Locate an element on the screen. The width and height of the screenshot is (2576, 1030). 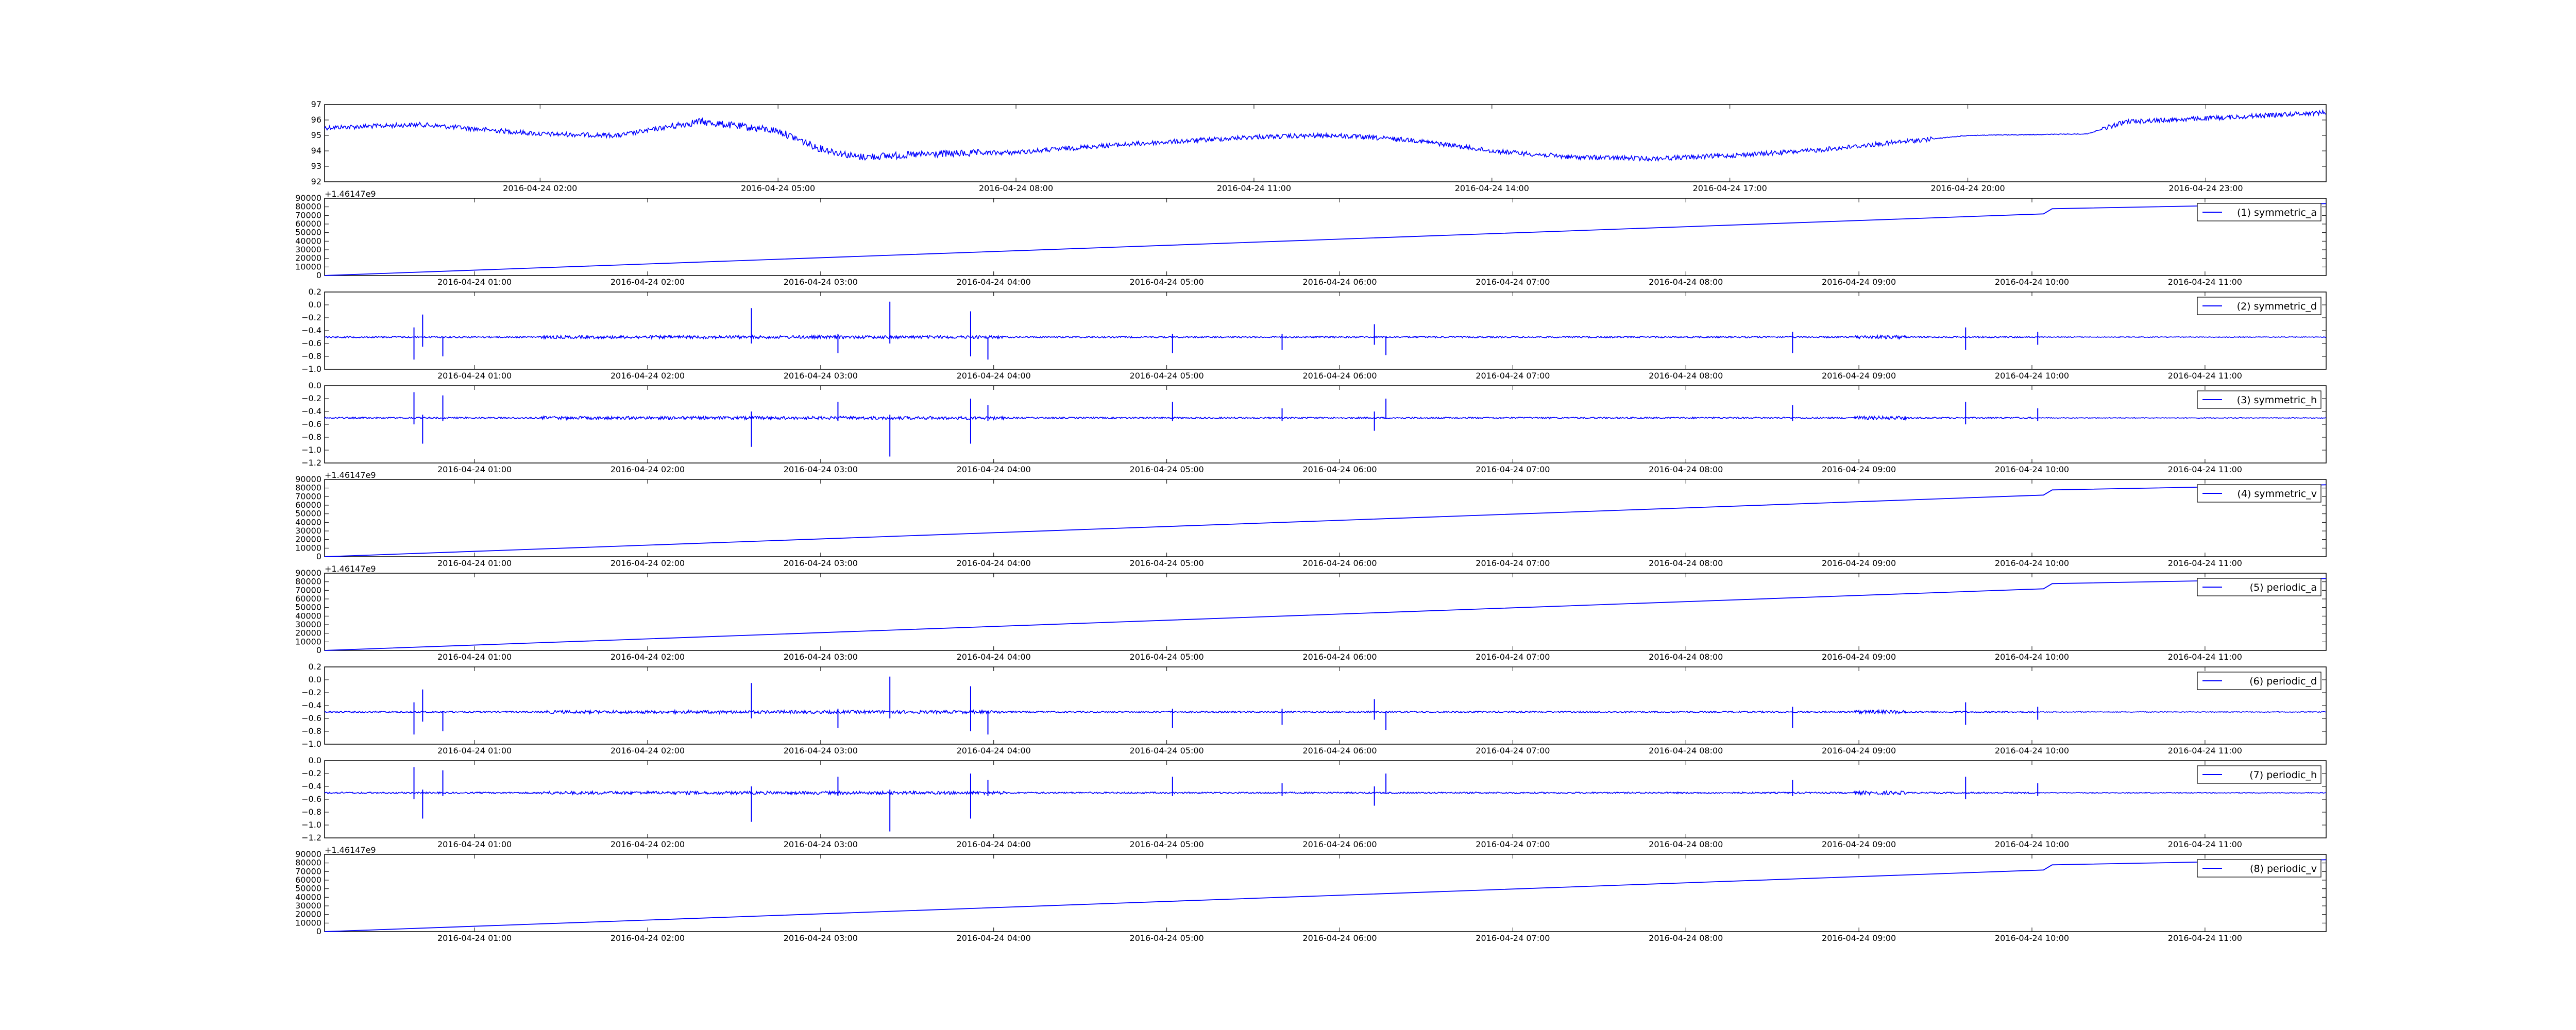
y-tick-label: −1.2 is located at coordinates (311, 838).